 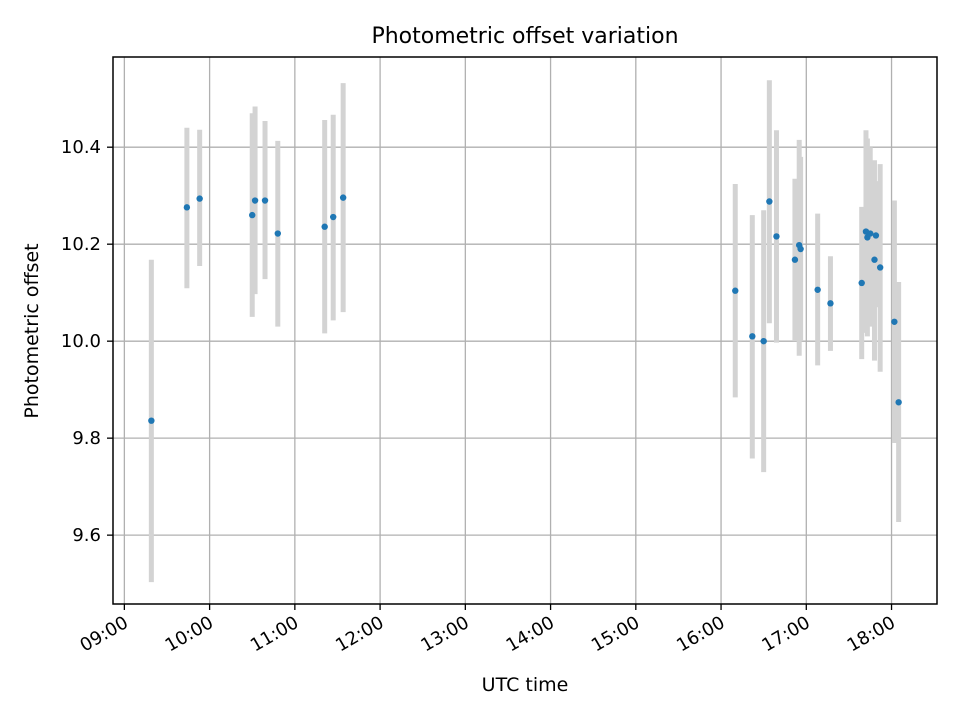 I want to click on y-tick-label: 10.2, so click(x=81, y=244).